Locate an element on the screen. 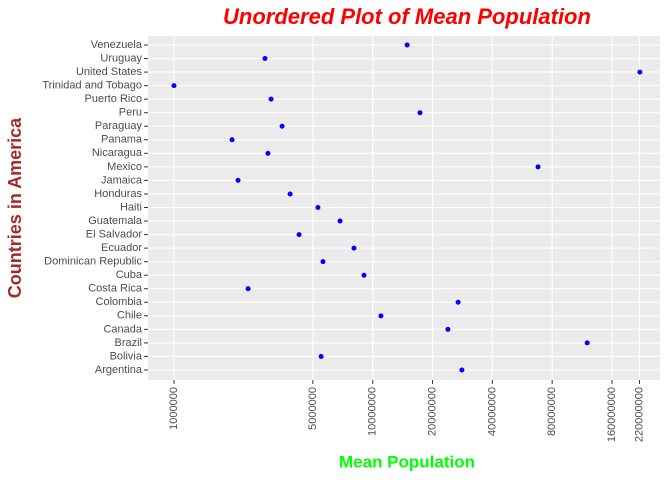  x-tick-label: 220000000 is located at coordinates (639, 414).